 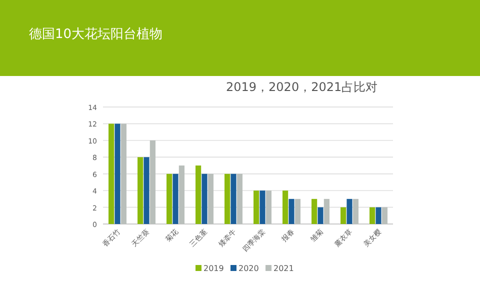 What do you see at coordinates (284, 268) in the screenshot?
I see `legend-label: 2021` at bounding box center [284, 268].